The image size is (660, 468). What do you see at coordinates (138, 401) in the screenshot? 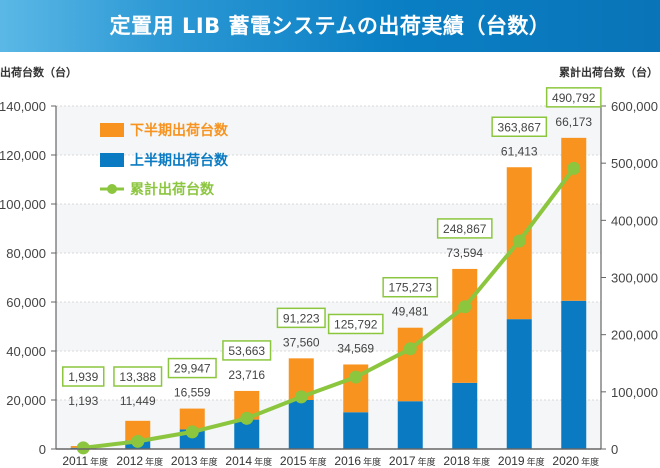
I see `annual-value-label: 11,449` at bounding box center [138, 401].